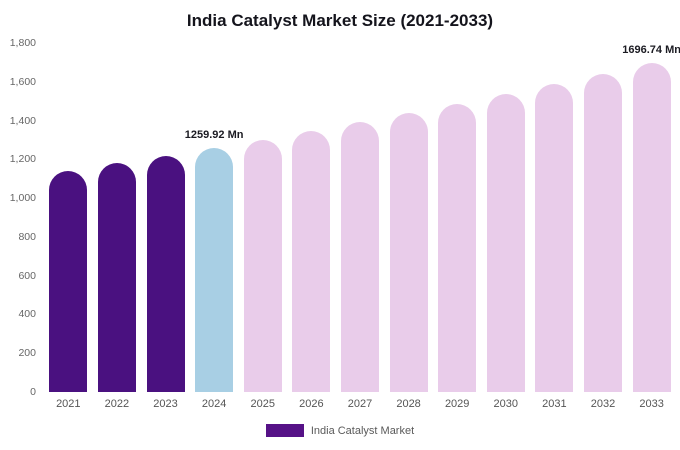 This screenshot has width=680, height=450. I want to click on x-tick-label-2031: 2031, so click(554, 404).